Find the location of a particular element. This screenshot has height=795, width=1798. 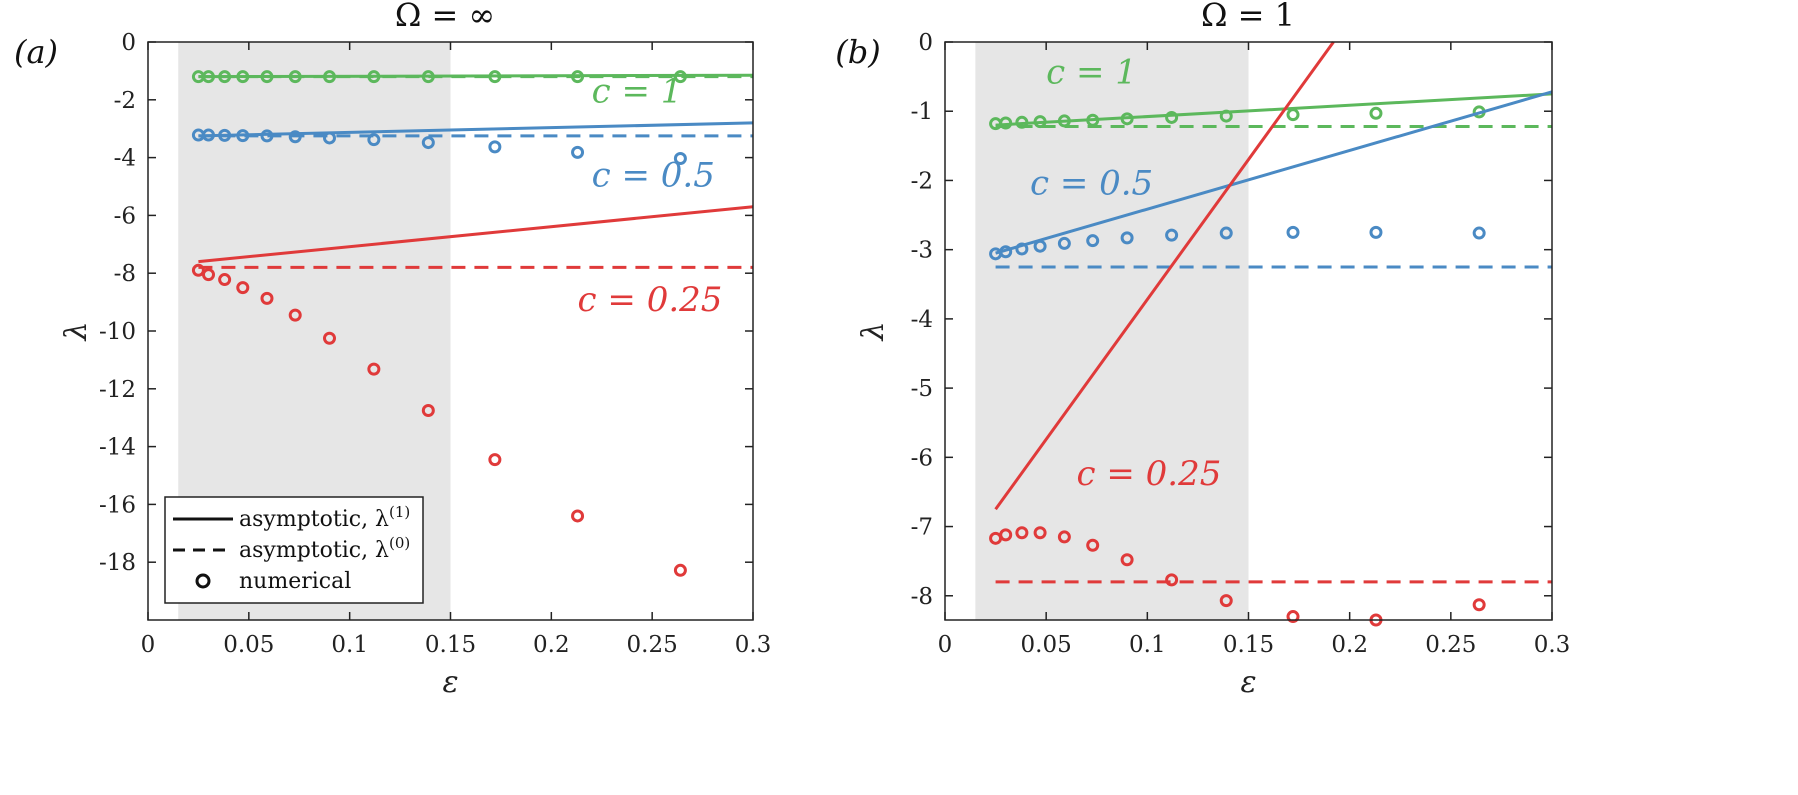

series-red: c = 0.25 is located at coordinates (472, 391).